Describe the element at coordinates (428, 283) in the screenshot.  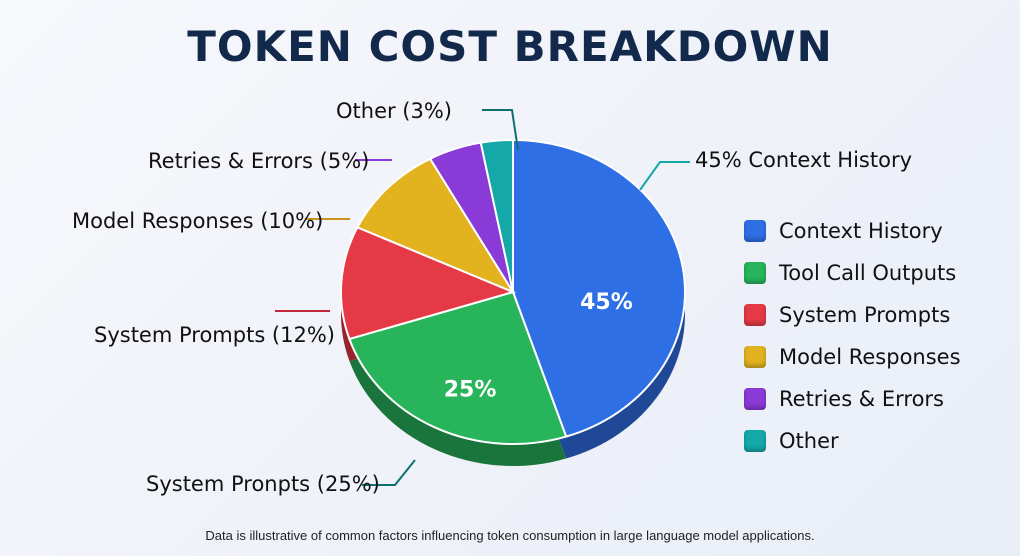
I see `pie-slice-system-prompts` at that location.